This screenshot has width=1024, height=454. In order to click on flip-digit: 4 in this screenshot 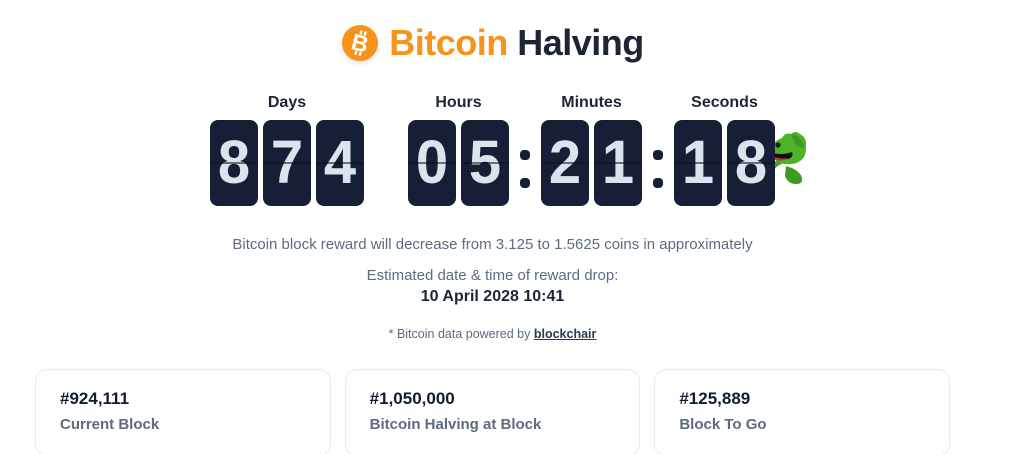, I will do `click(340, 163)`.